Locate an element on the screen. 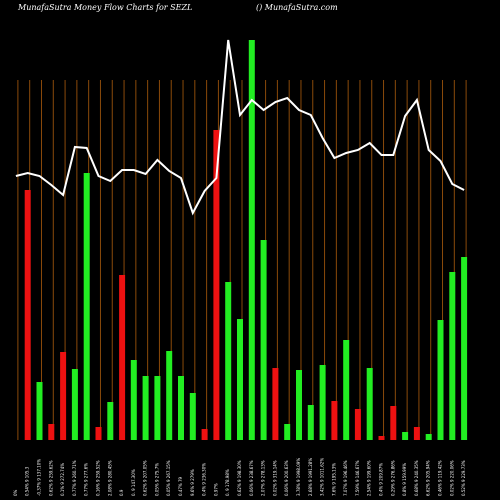 This screenshot has height=500, width=500. x-tick-label: 0.68% 9 240.35% is located at coordinates (416, 478).